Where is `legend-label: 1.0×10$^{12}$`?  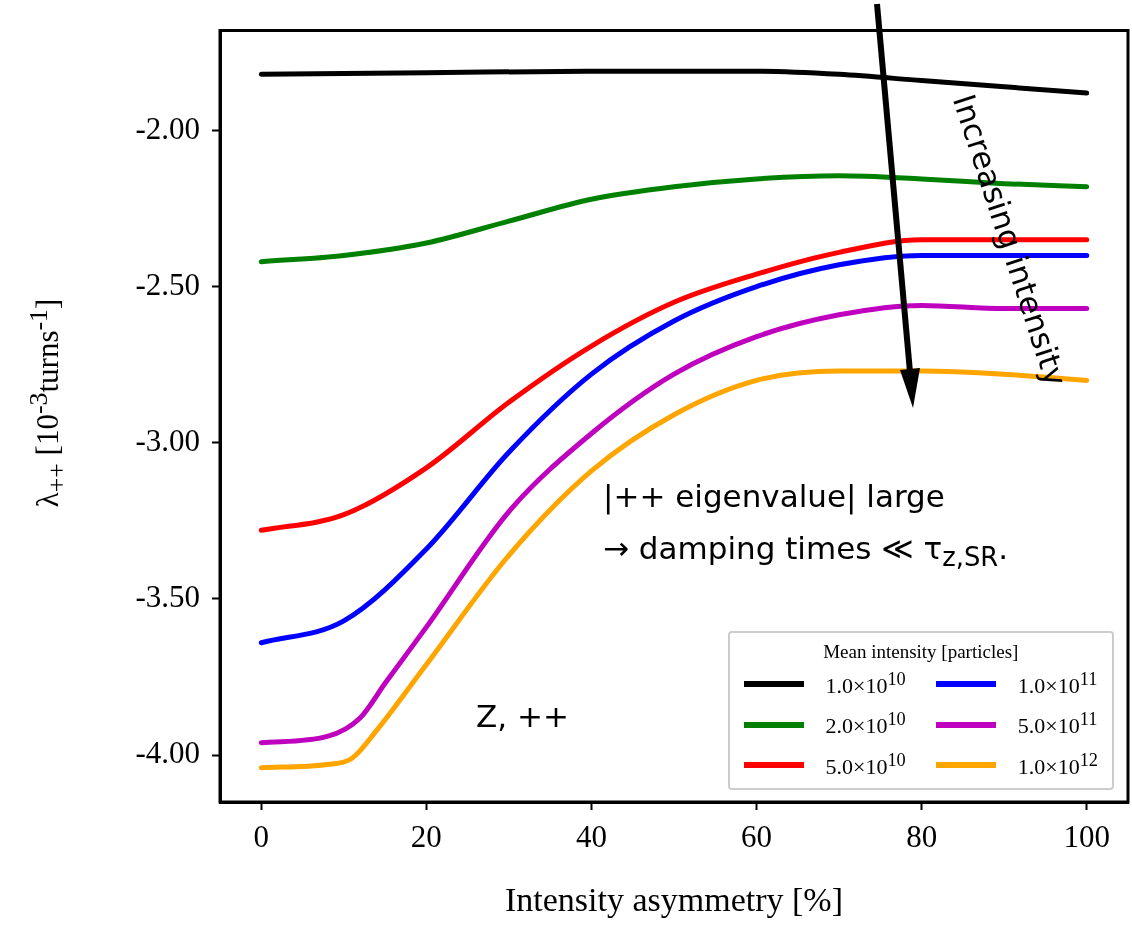
legend-label: 1.0×10$^{12}$ is located at coordinates (1057, 764).